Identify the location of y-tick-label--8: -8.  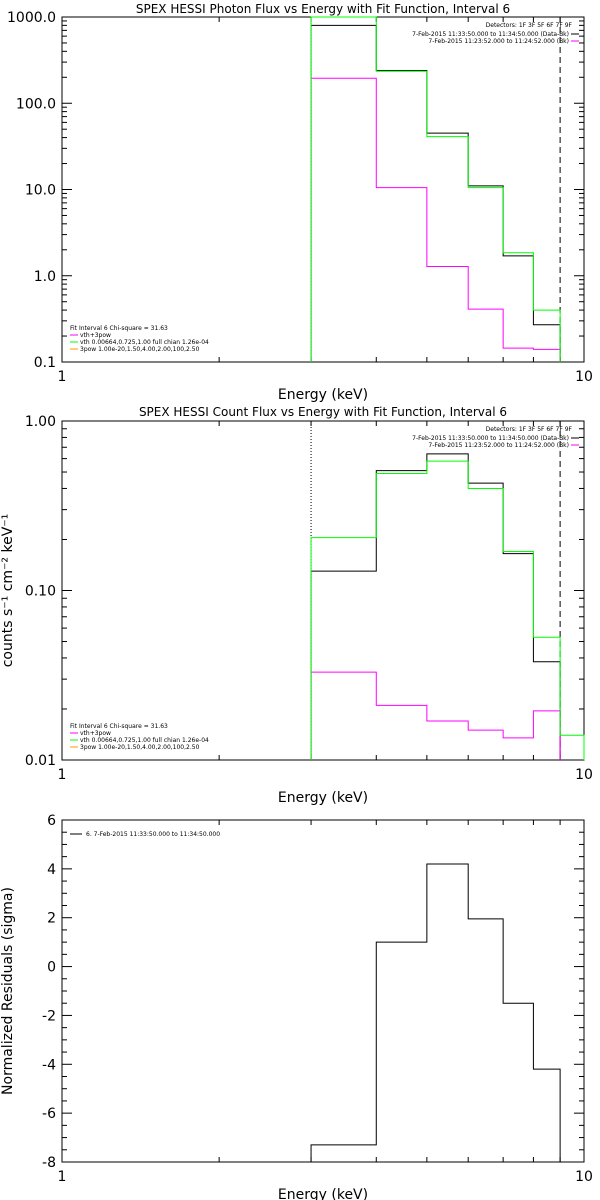
(49, 1163).